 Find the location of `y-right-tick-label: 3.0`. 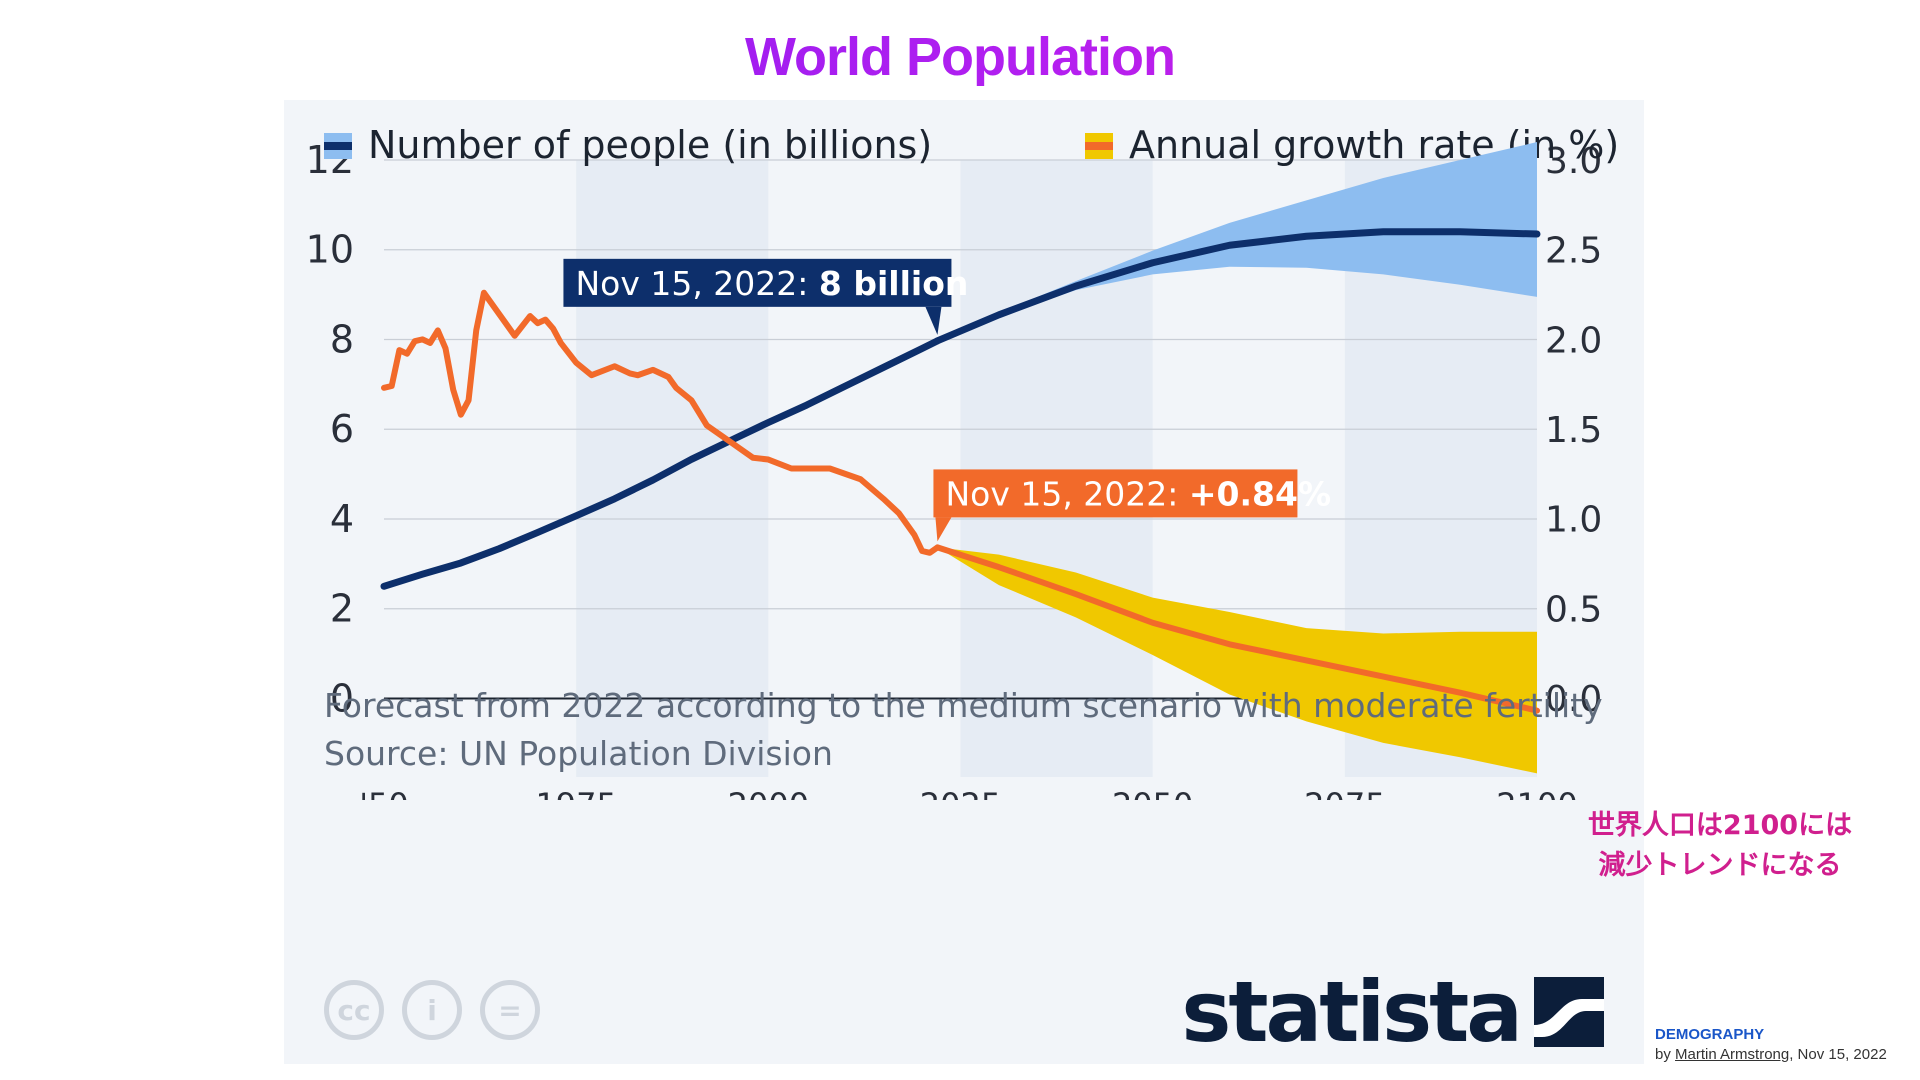

y-right-tick-label: 3.0 is located at coordinates (1573, 161).